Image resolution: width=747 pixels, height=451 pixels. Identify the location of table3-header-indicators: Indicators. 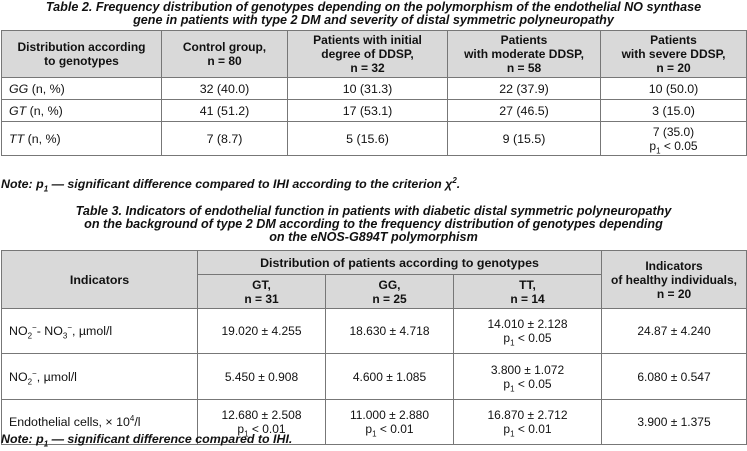
(99, 279).